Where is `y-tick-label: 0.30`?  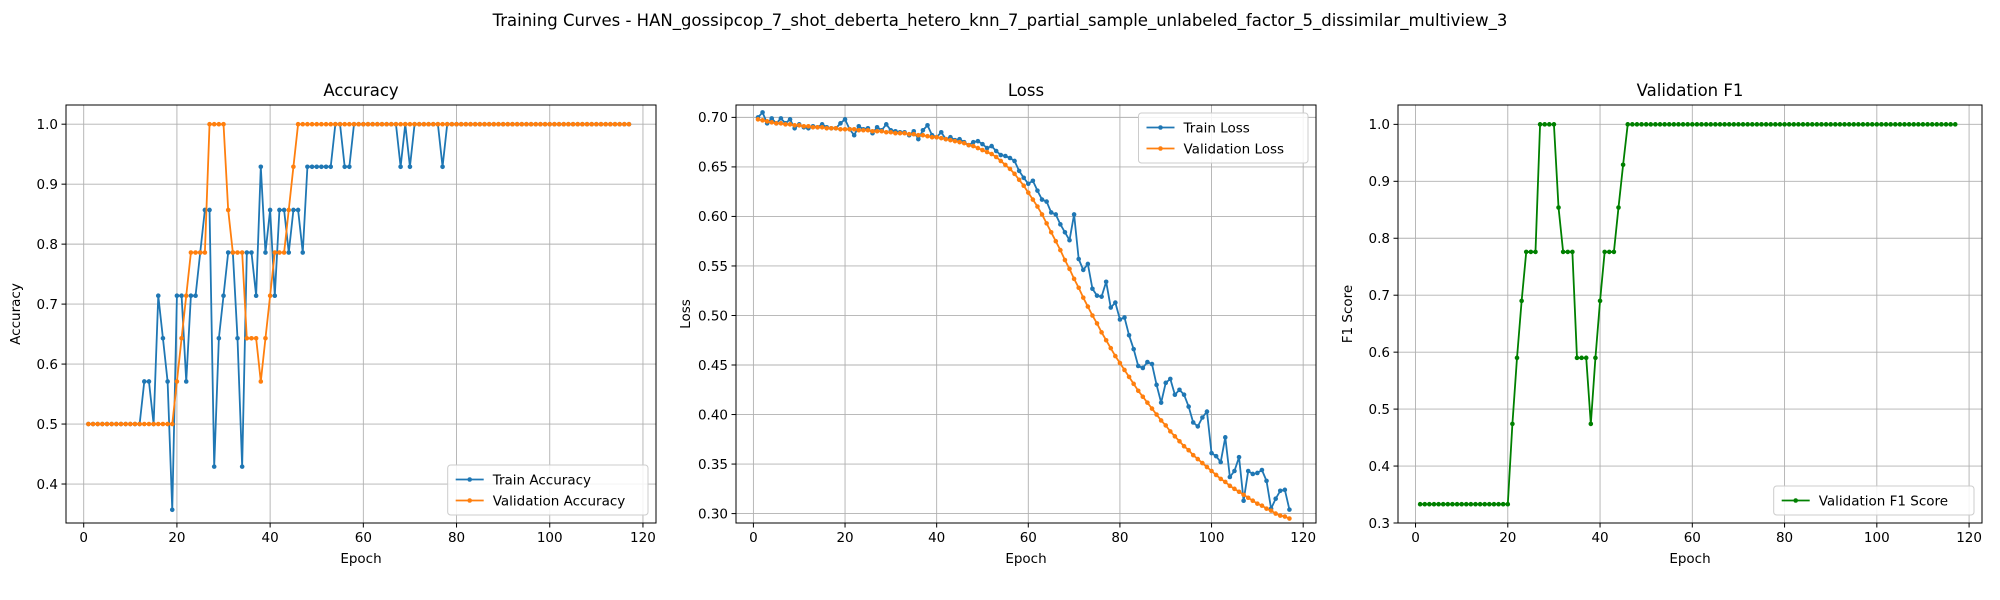 y-tick-label: 0.30 is located at coordinates (713, 514).